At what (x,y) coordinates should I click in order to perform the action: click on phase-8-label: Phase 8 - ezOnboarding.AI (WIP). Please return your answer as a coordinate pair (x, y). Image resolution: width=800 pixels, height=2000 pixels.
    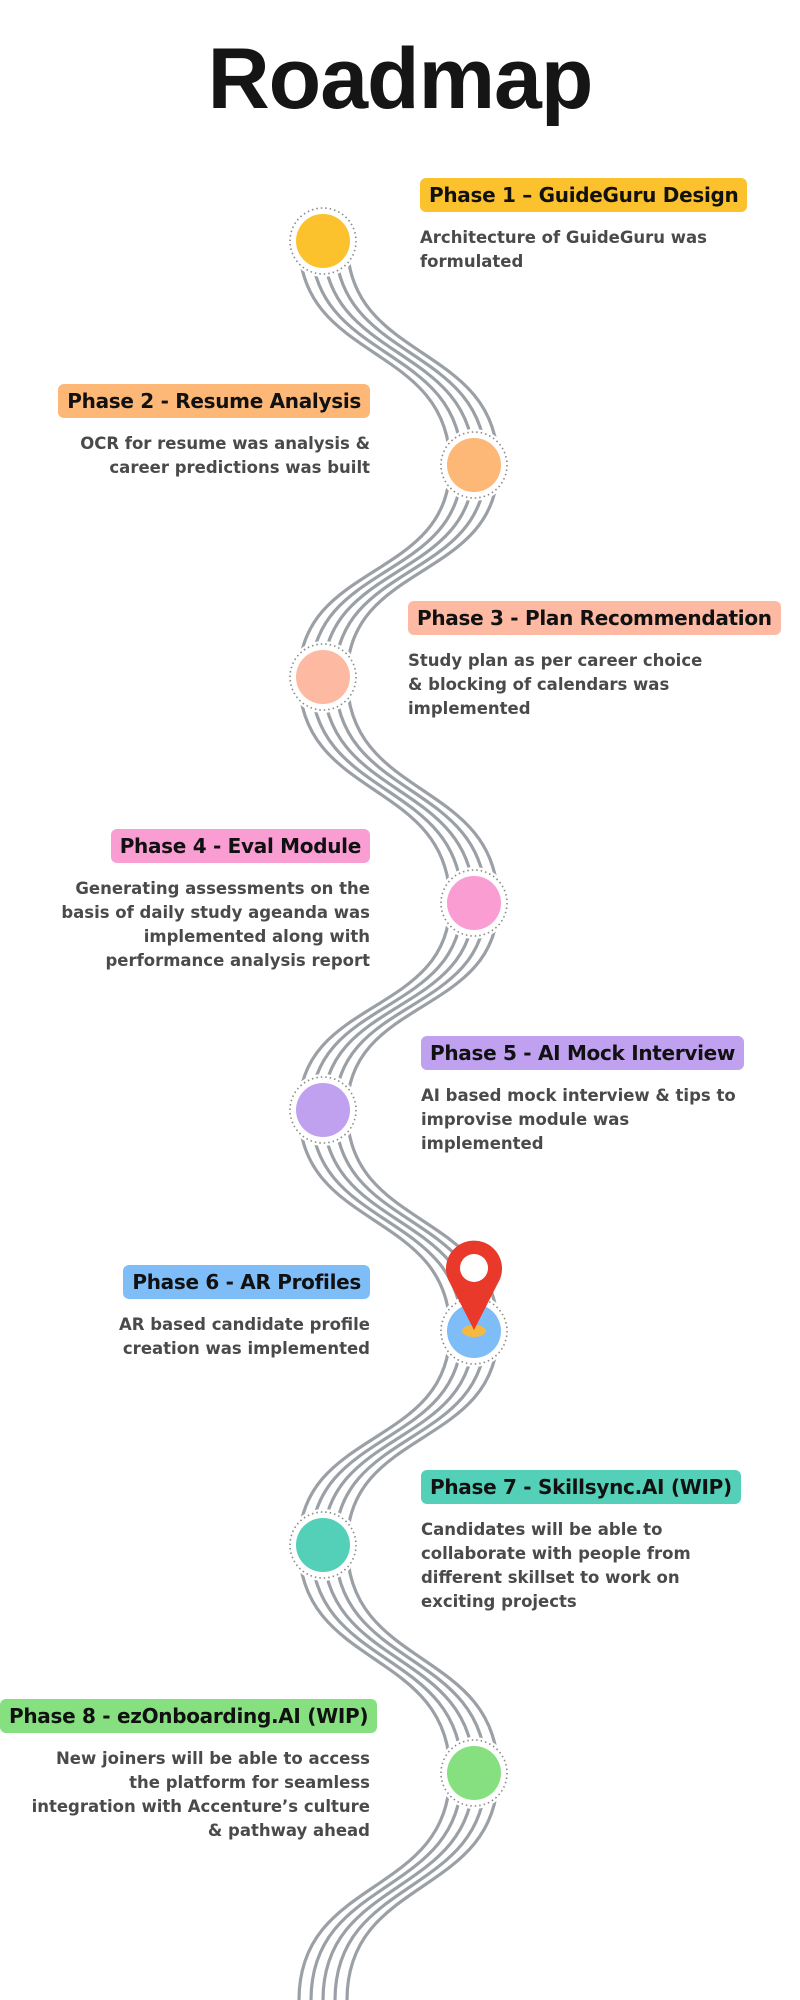
    Looking at the image, I should click on (189, 1716).